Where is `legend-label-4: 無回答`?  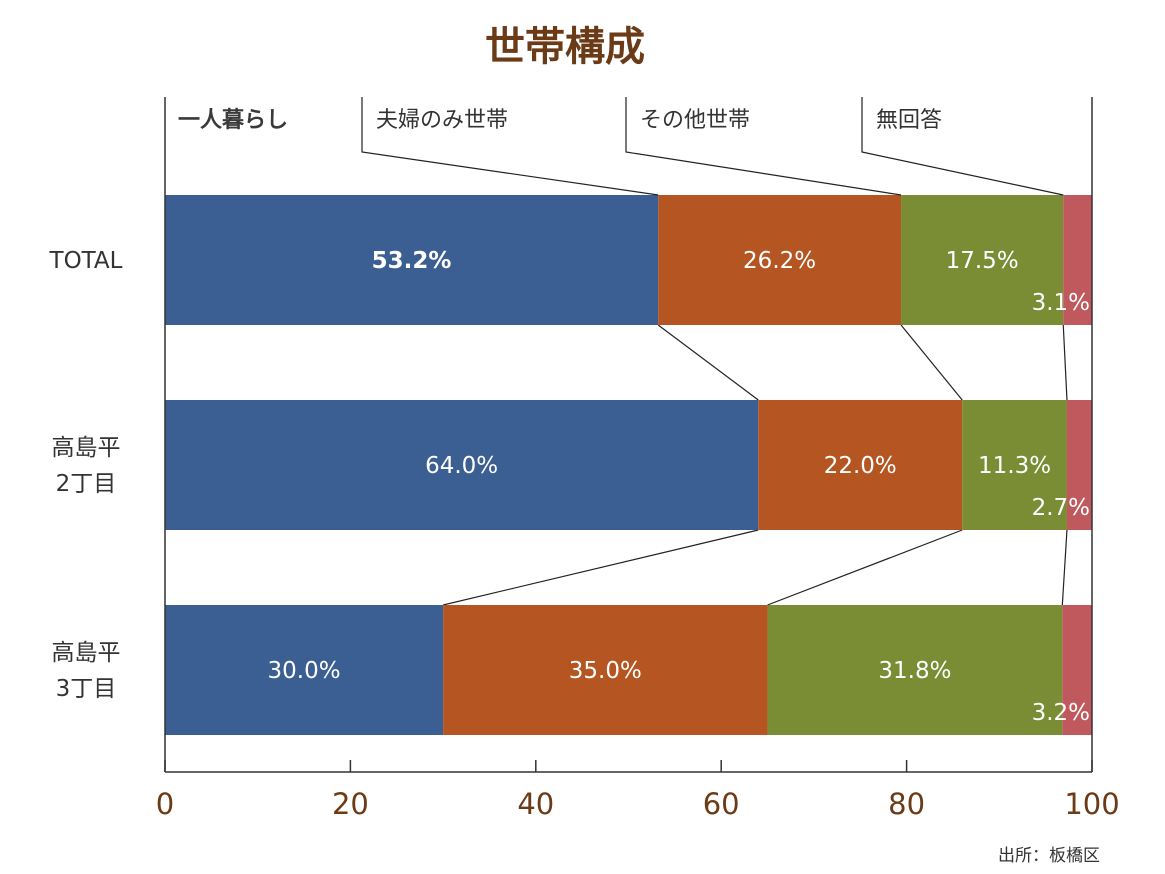
legend-label-4: 無回答 is located at coordinates (909, 120).